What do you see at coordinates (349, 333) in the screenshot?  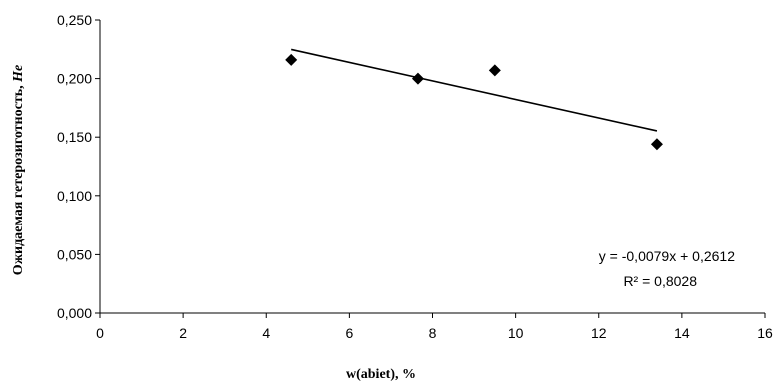 I see `x-tick-label: 6` at bounding box center [349, 333].